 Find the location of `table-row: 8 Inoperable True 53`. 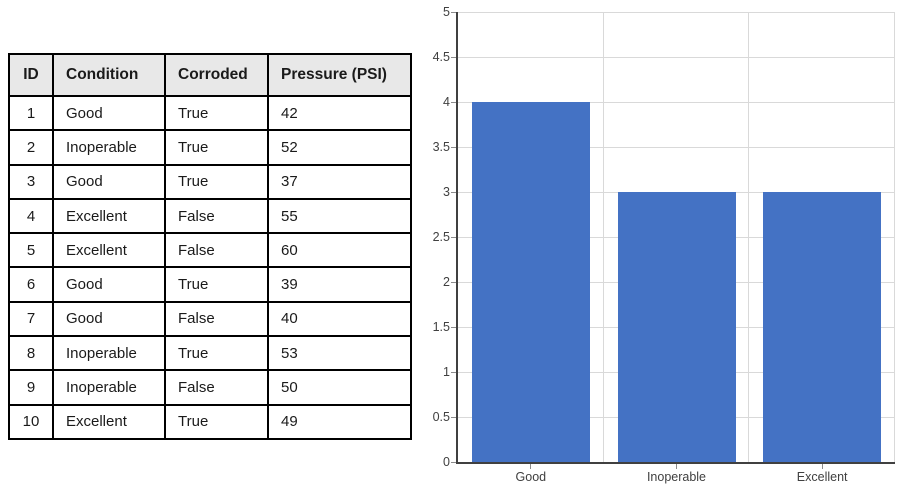

table-row: 8 Inoperable True 53 is located at coordinates (210, 353).